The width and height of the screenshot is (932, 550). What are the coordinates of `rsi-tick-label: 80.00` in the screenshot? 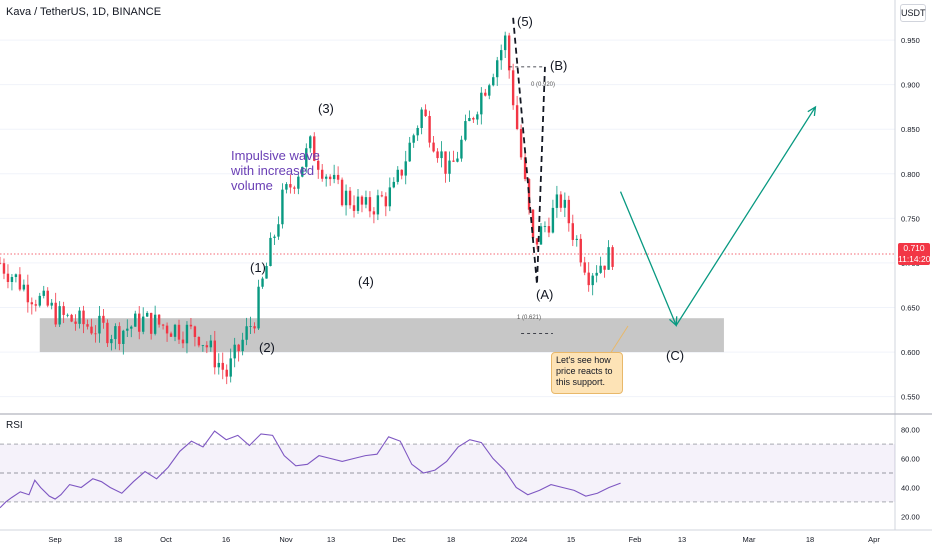 It's located at (910, 430).